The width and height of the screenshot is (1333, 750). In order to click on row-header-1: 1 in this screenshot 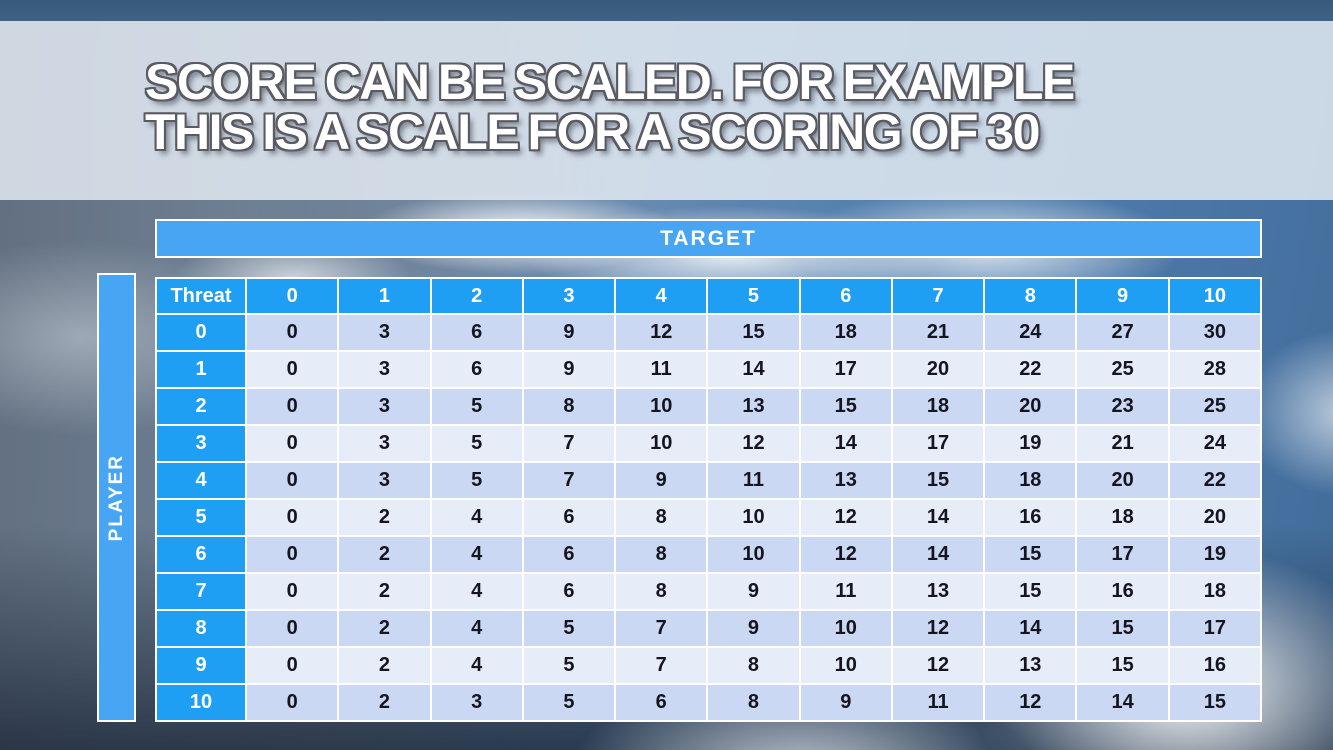, I will do `click(201, 369)`.